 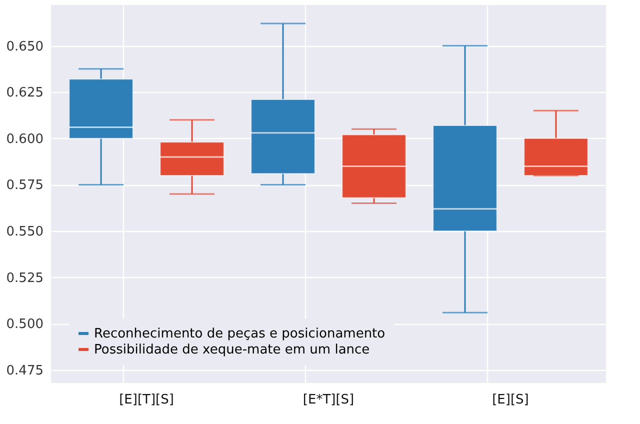 What do you see at coordinates (25, 232) in the screenshot?
I see `y-tick-label: 0.550` at bounding box center [25, 232].